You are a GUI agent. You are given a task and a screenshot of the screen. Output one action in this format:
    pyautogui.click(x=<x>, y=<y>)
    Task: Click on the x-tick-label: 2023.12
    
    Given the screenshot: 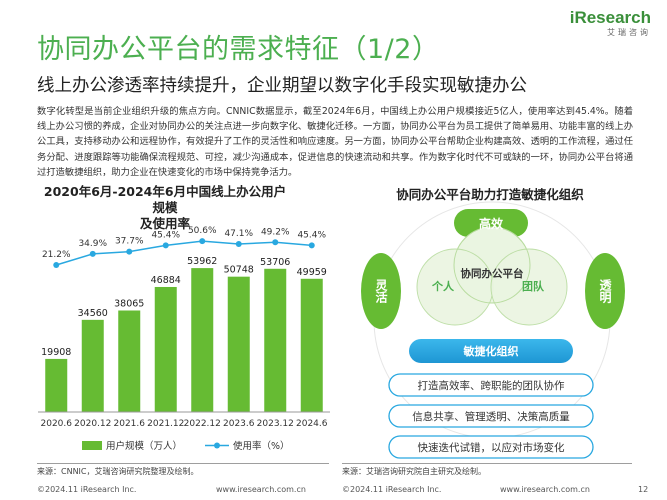 What is the action you would take?
    pyautogui.click(x=275, y=424)
    